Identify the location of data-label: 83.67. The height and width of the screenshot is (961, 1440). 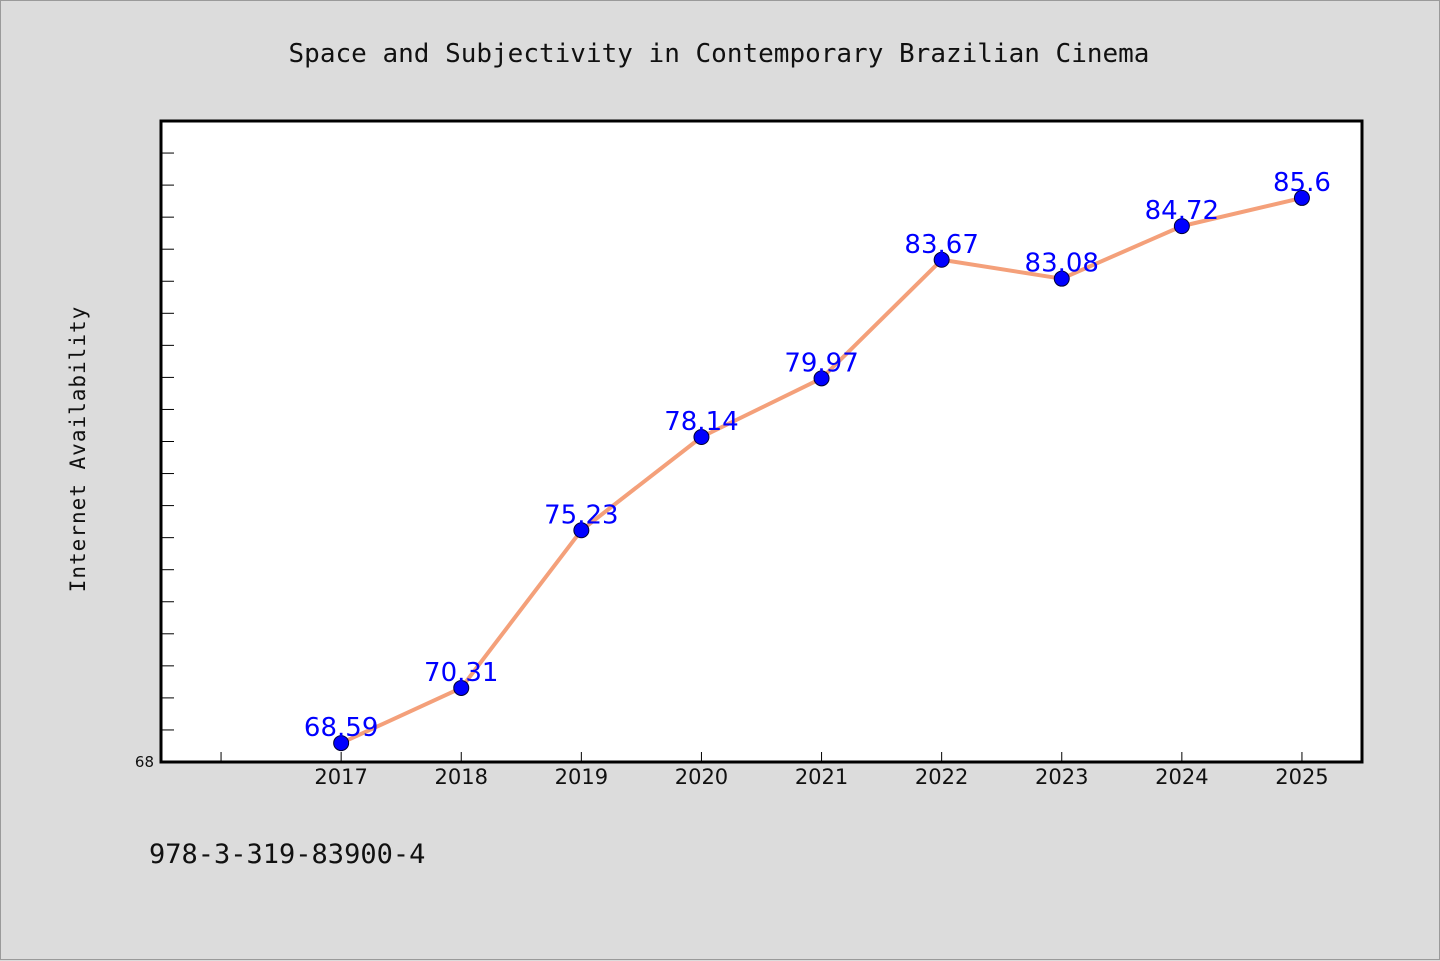
(941, 245).